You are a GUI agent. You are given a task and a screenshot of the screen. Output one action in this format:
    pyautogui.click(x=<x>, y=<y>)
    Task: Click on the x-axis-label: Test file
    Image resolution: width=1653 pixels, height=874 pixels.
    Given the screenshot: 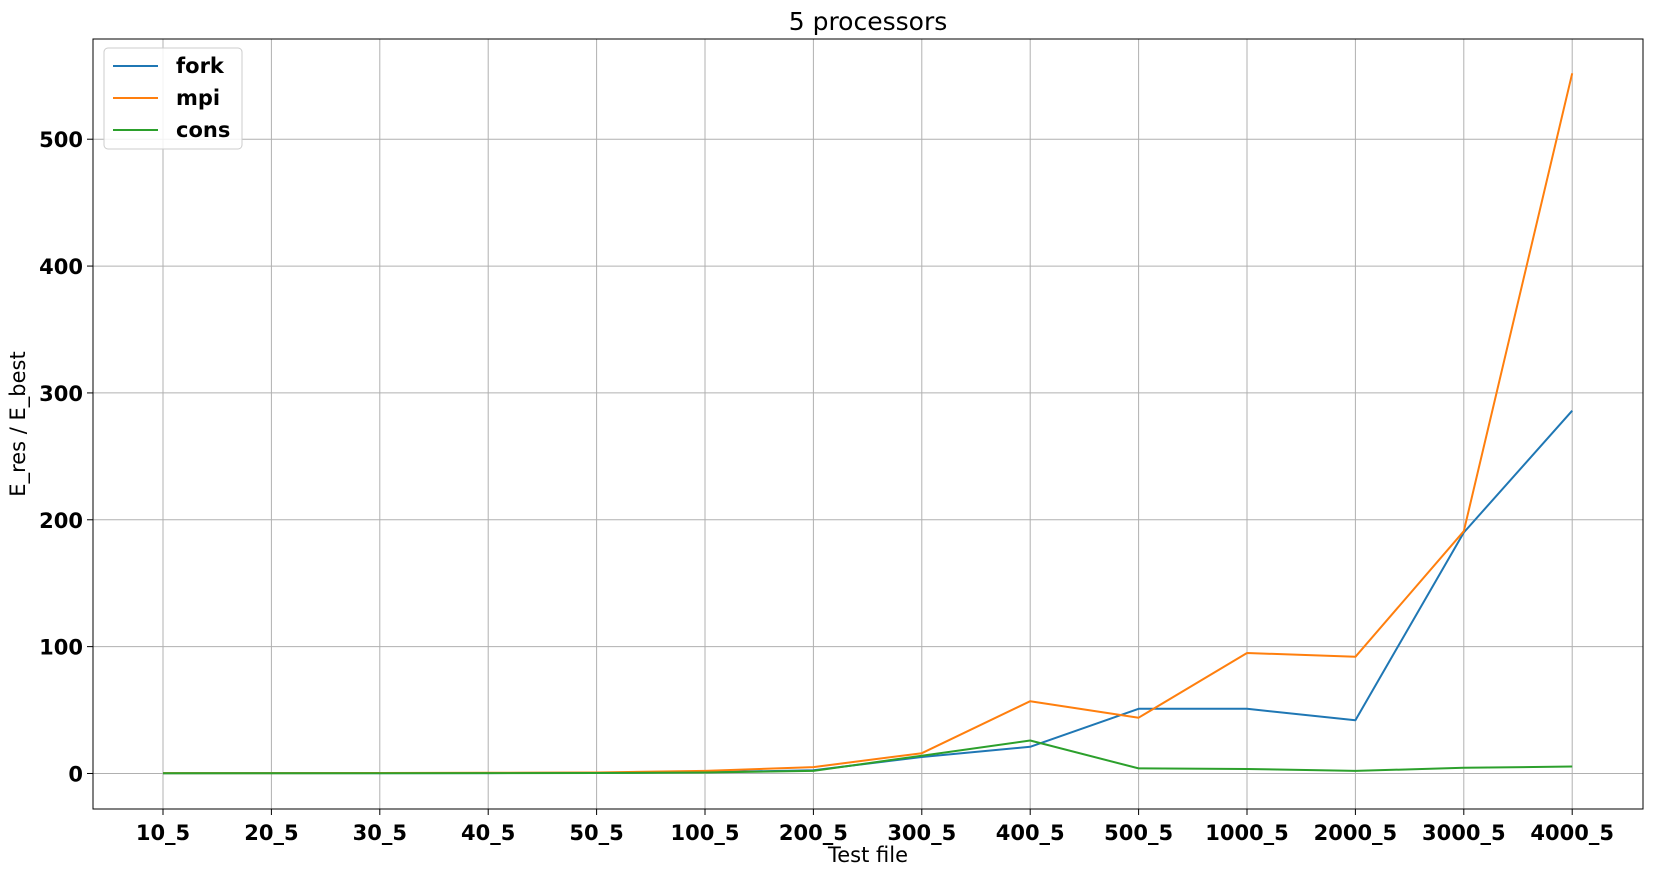 What is the action you would take?
    pyautogui.click(x=867, y=855)
    